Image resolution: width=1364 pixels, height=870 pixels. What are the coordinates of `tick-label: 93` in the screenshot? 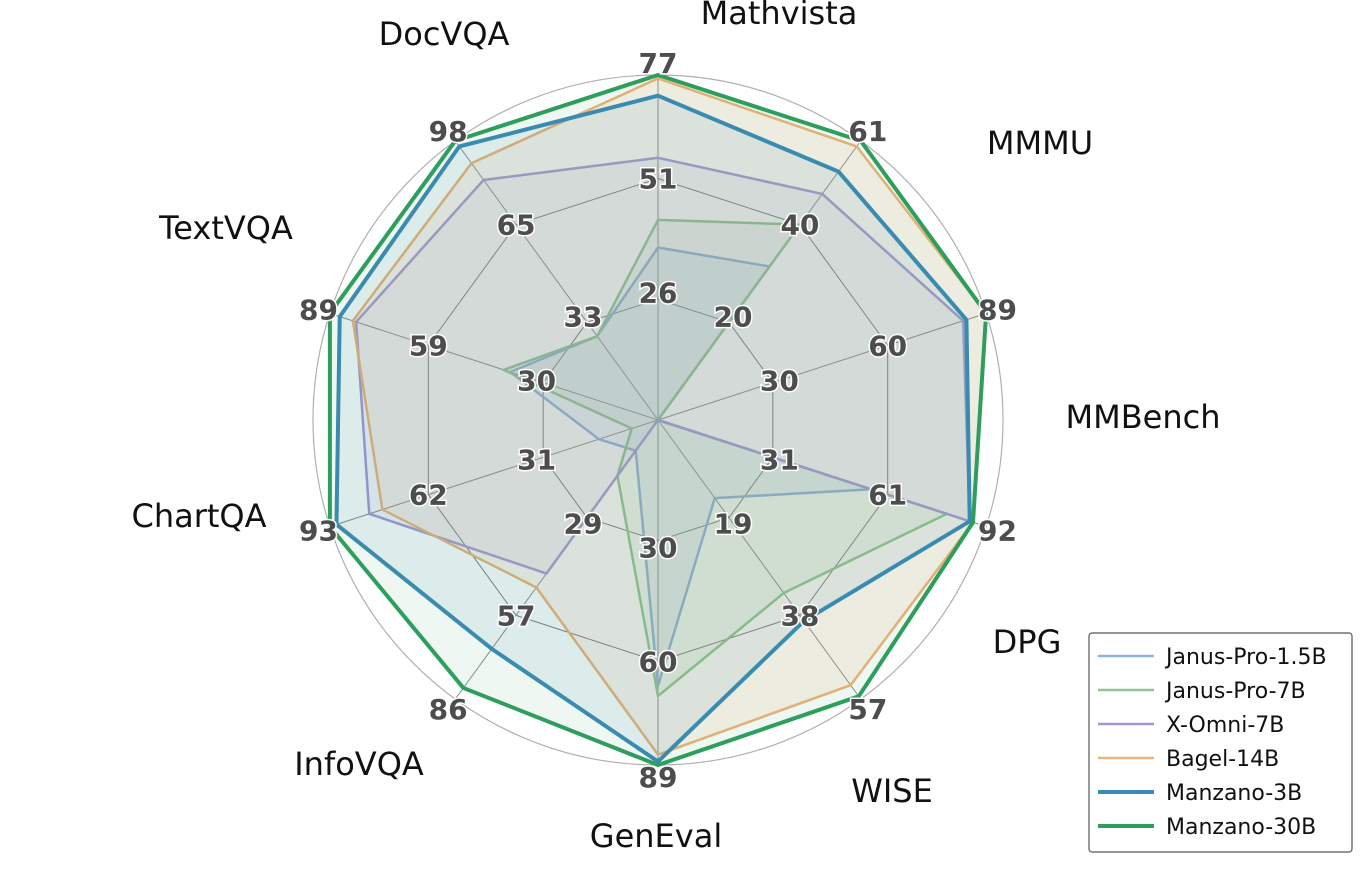 It's located at (318, 530).